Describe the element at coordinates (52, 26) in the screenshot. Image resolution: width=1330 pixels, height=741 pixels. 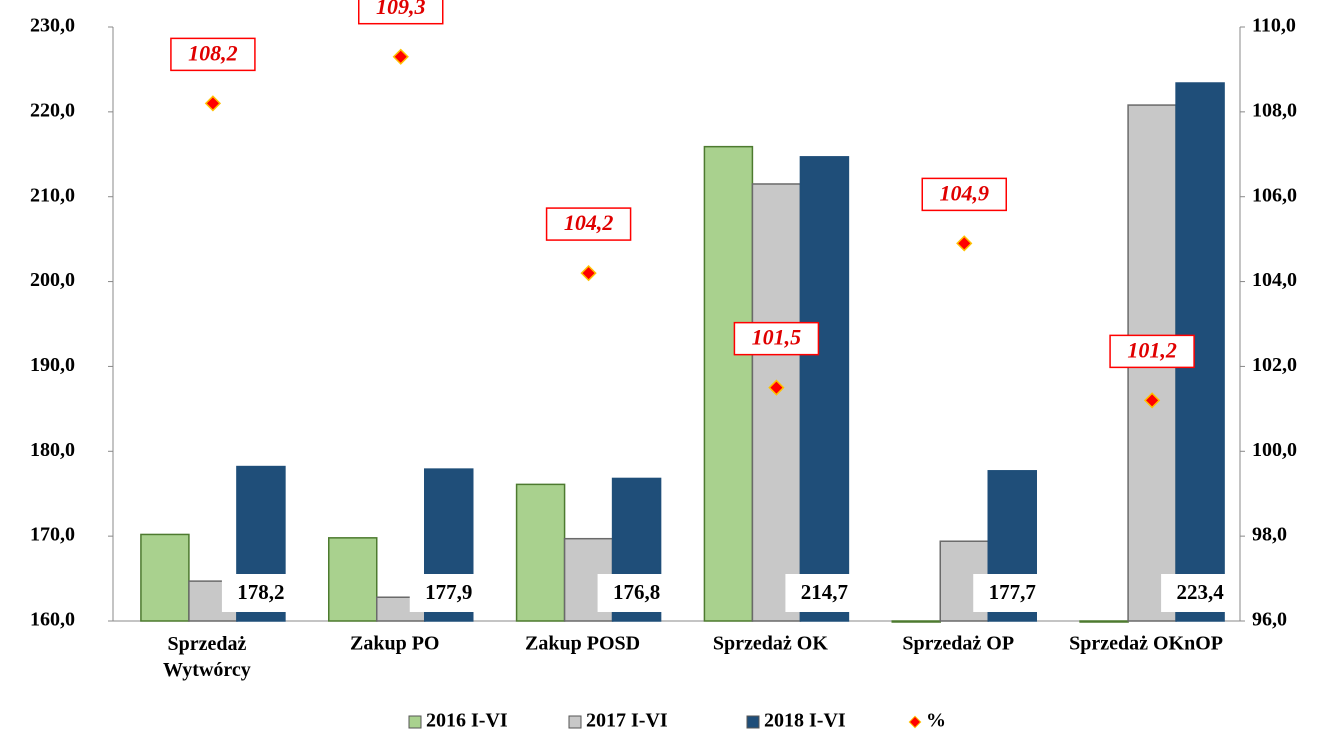
I see `y-tick-label: 230,0` at that location.